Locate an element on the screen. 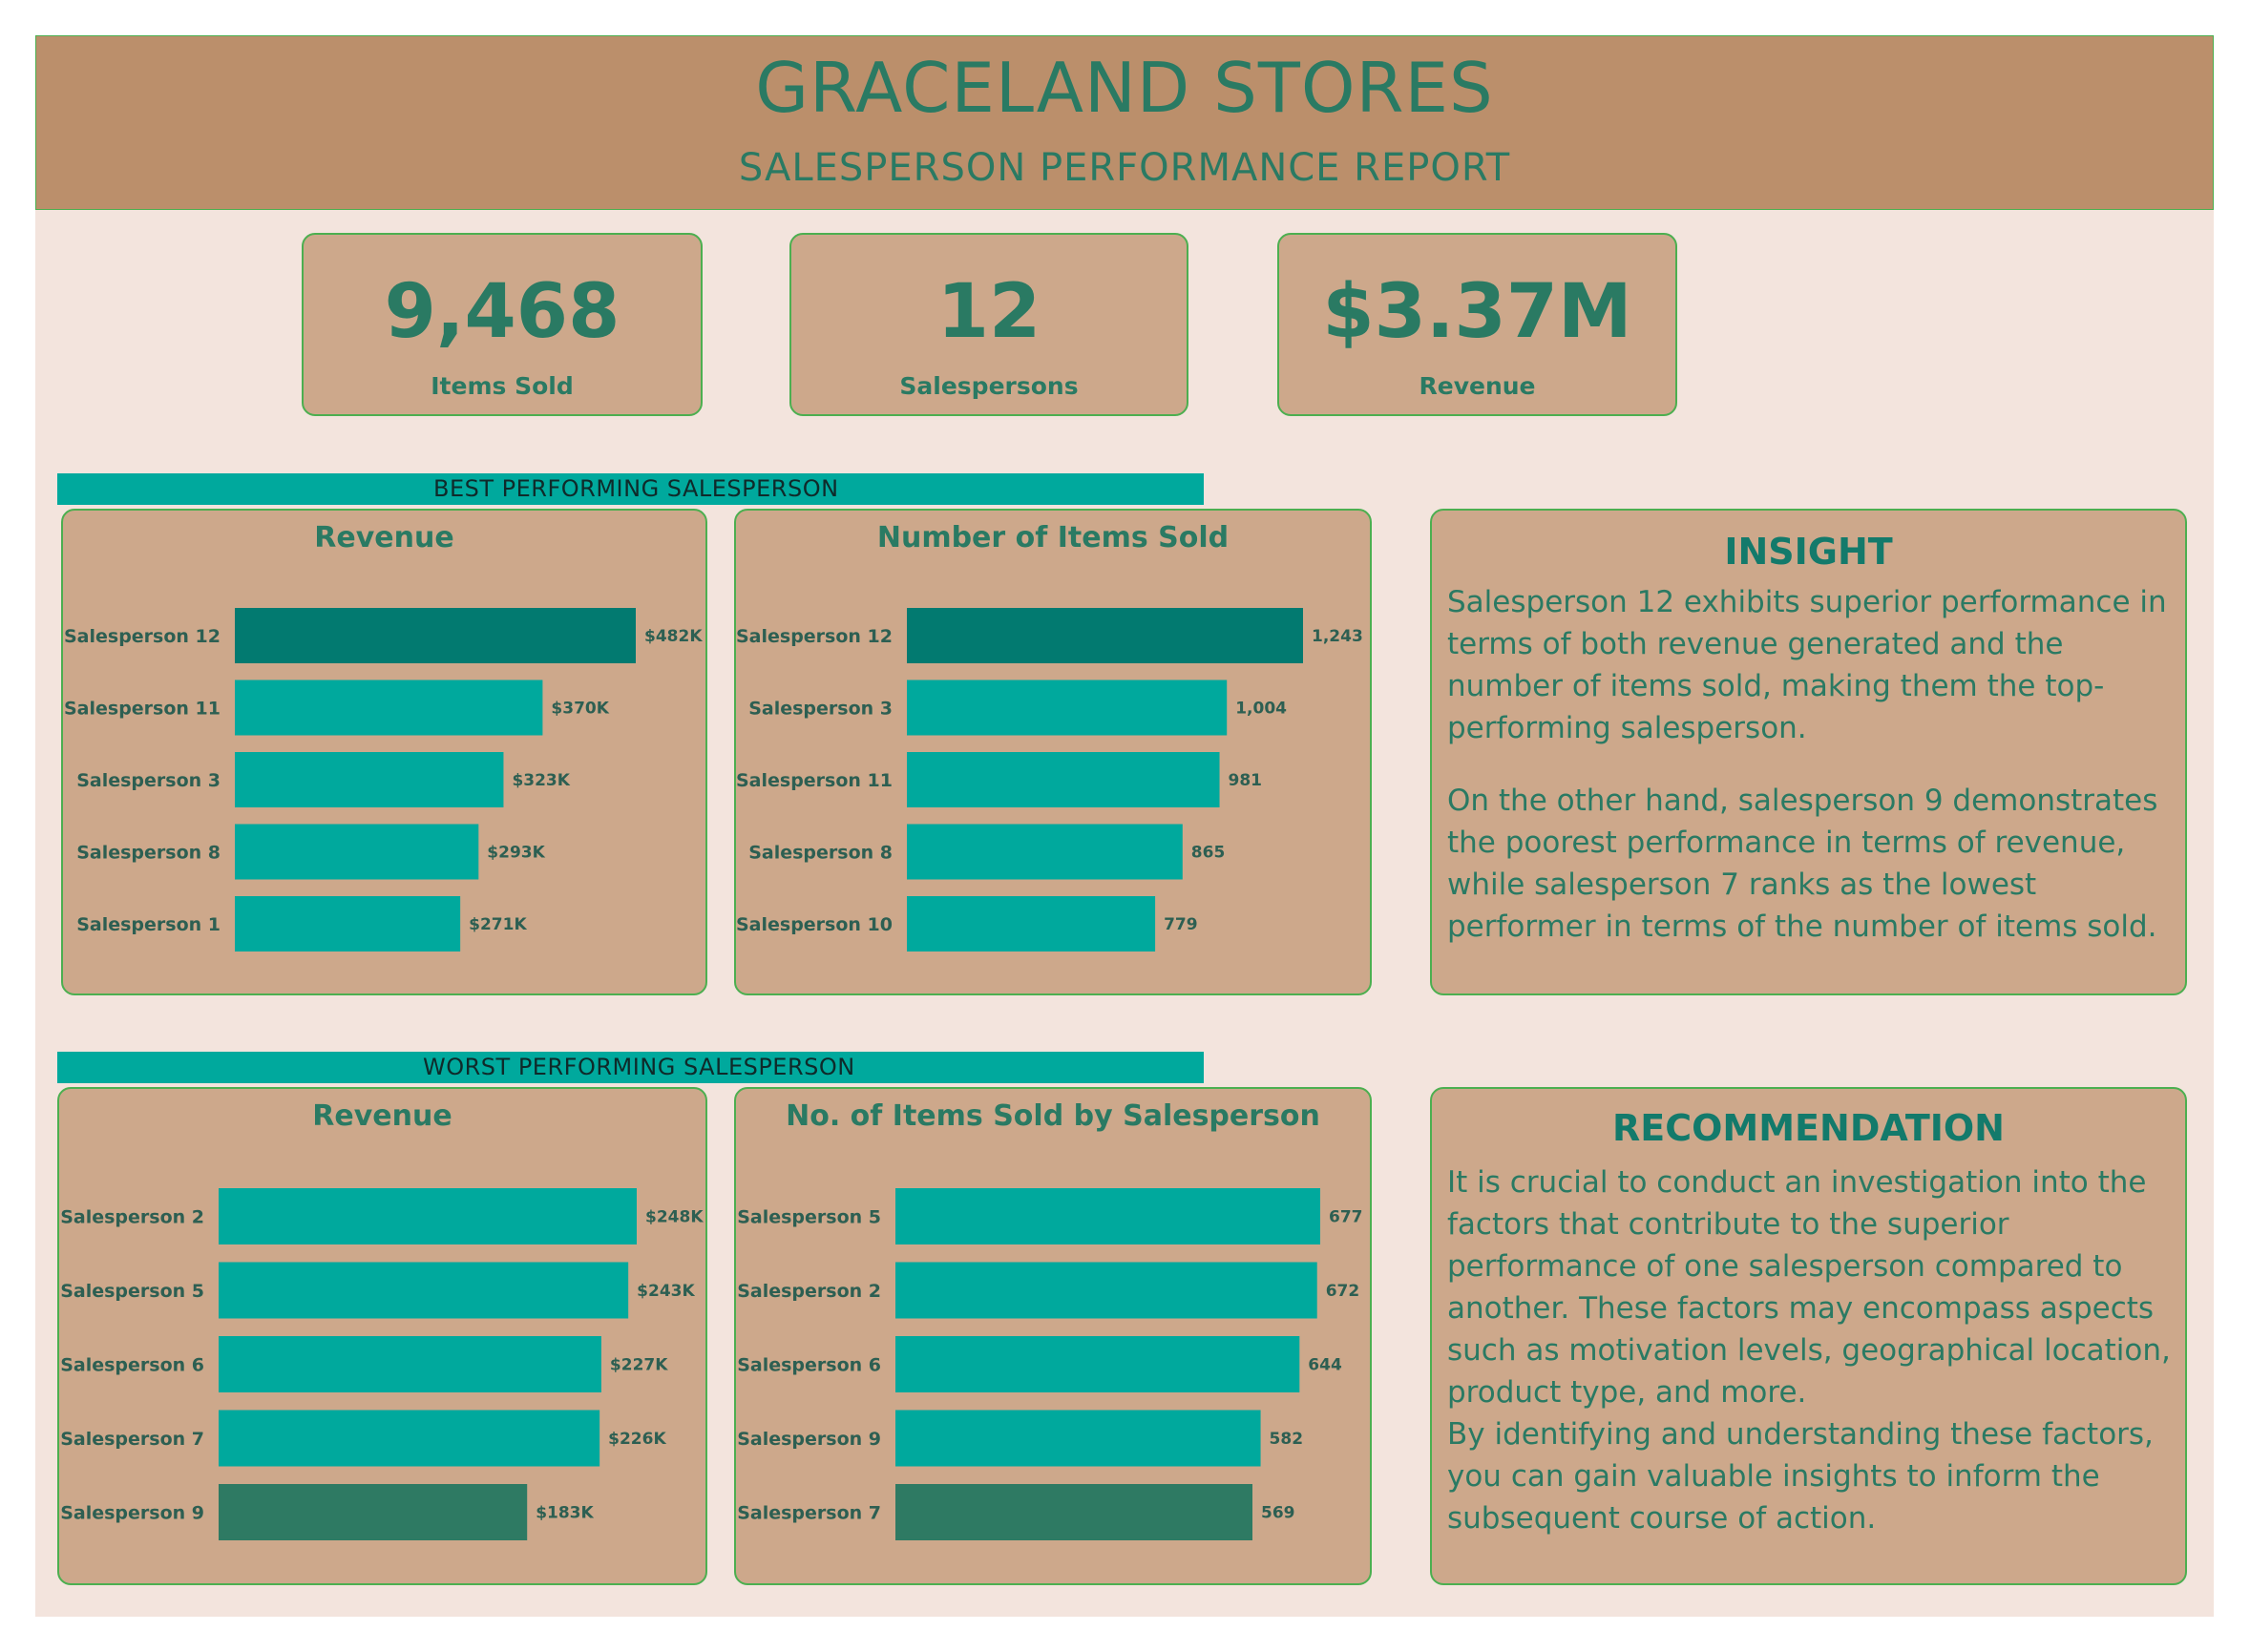  report-subtitle: SALESPERSON PERFORMANCE REPORT is located at coordinates (1124, 168).